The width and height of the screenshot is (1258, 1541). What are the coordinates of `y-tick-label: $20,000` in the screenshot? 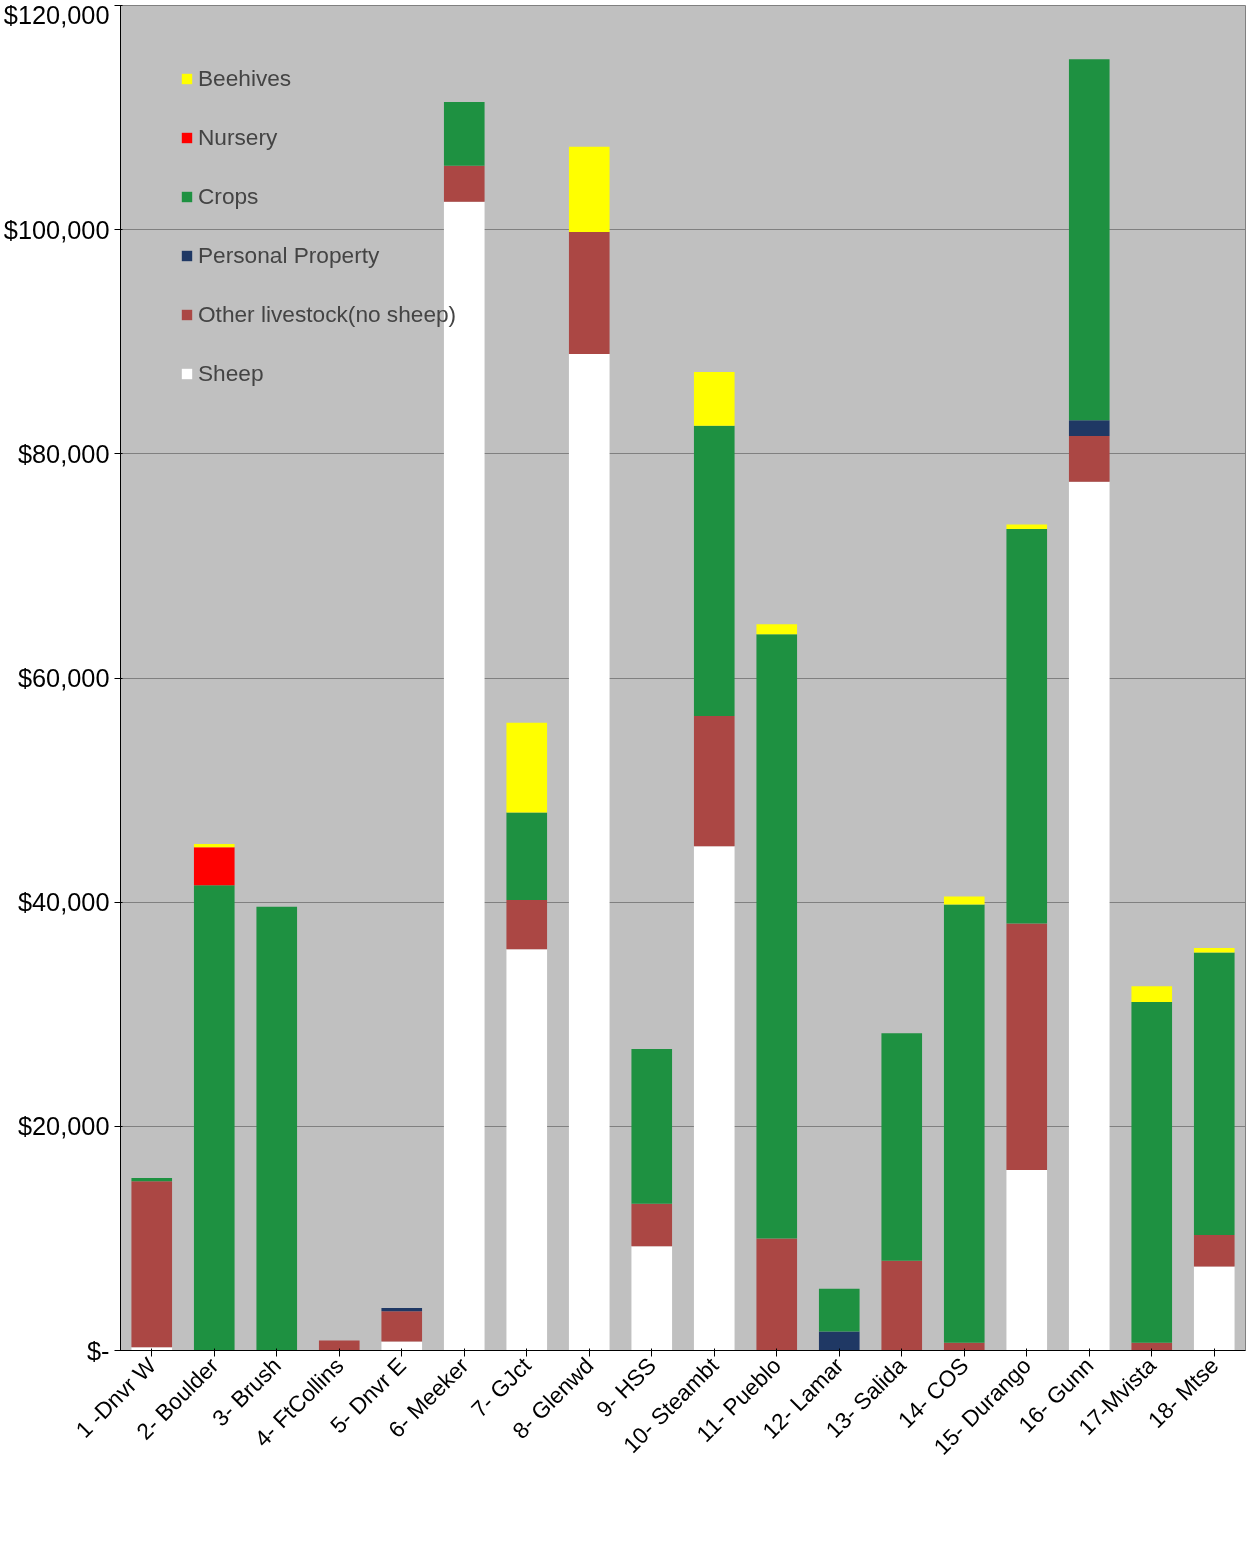 It's located at (63, 1126).